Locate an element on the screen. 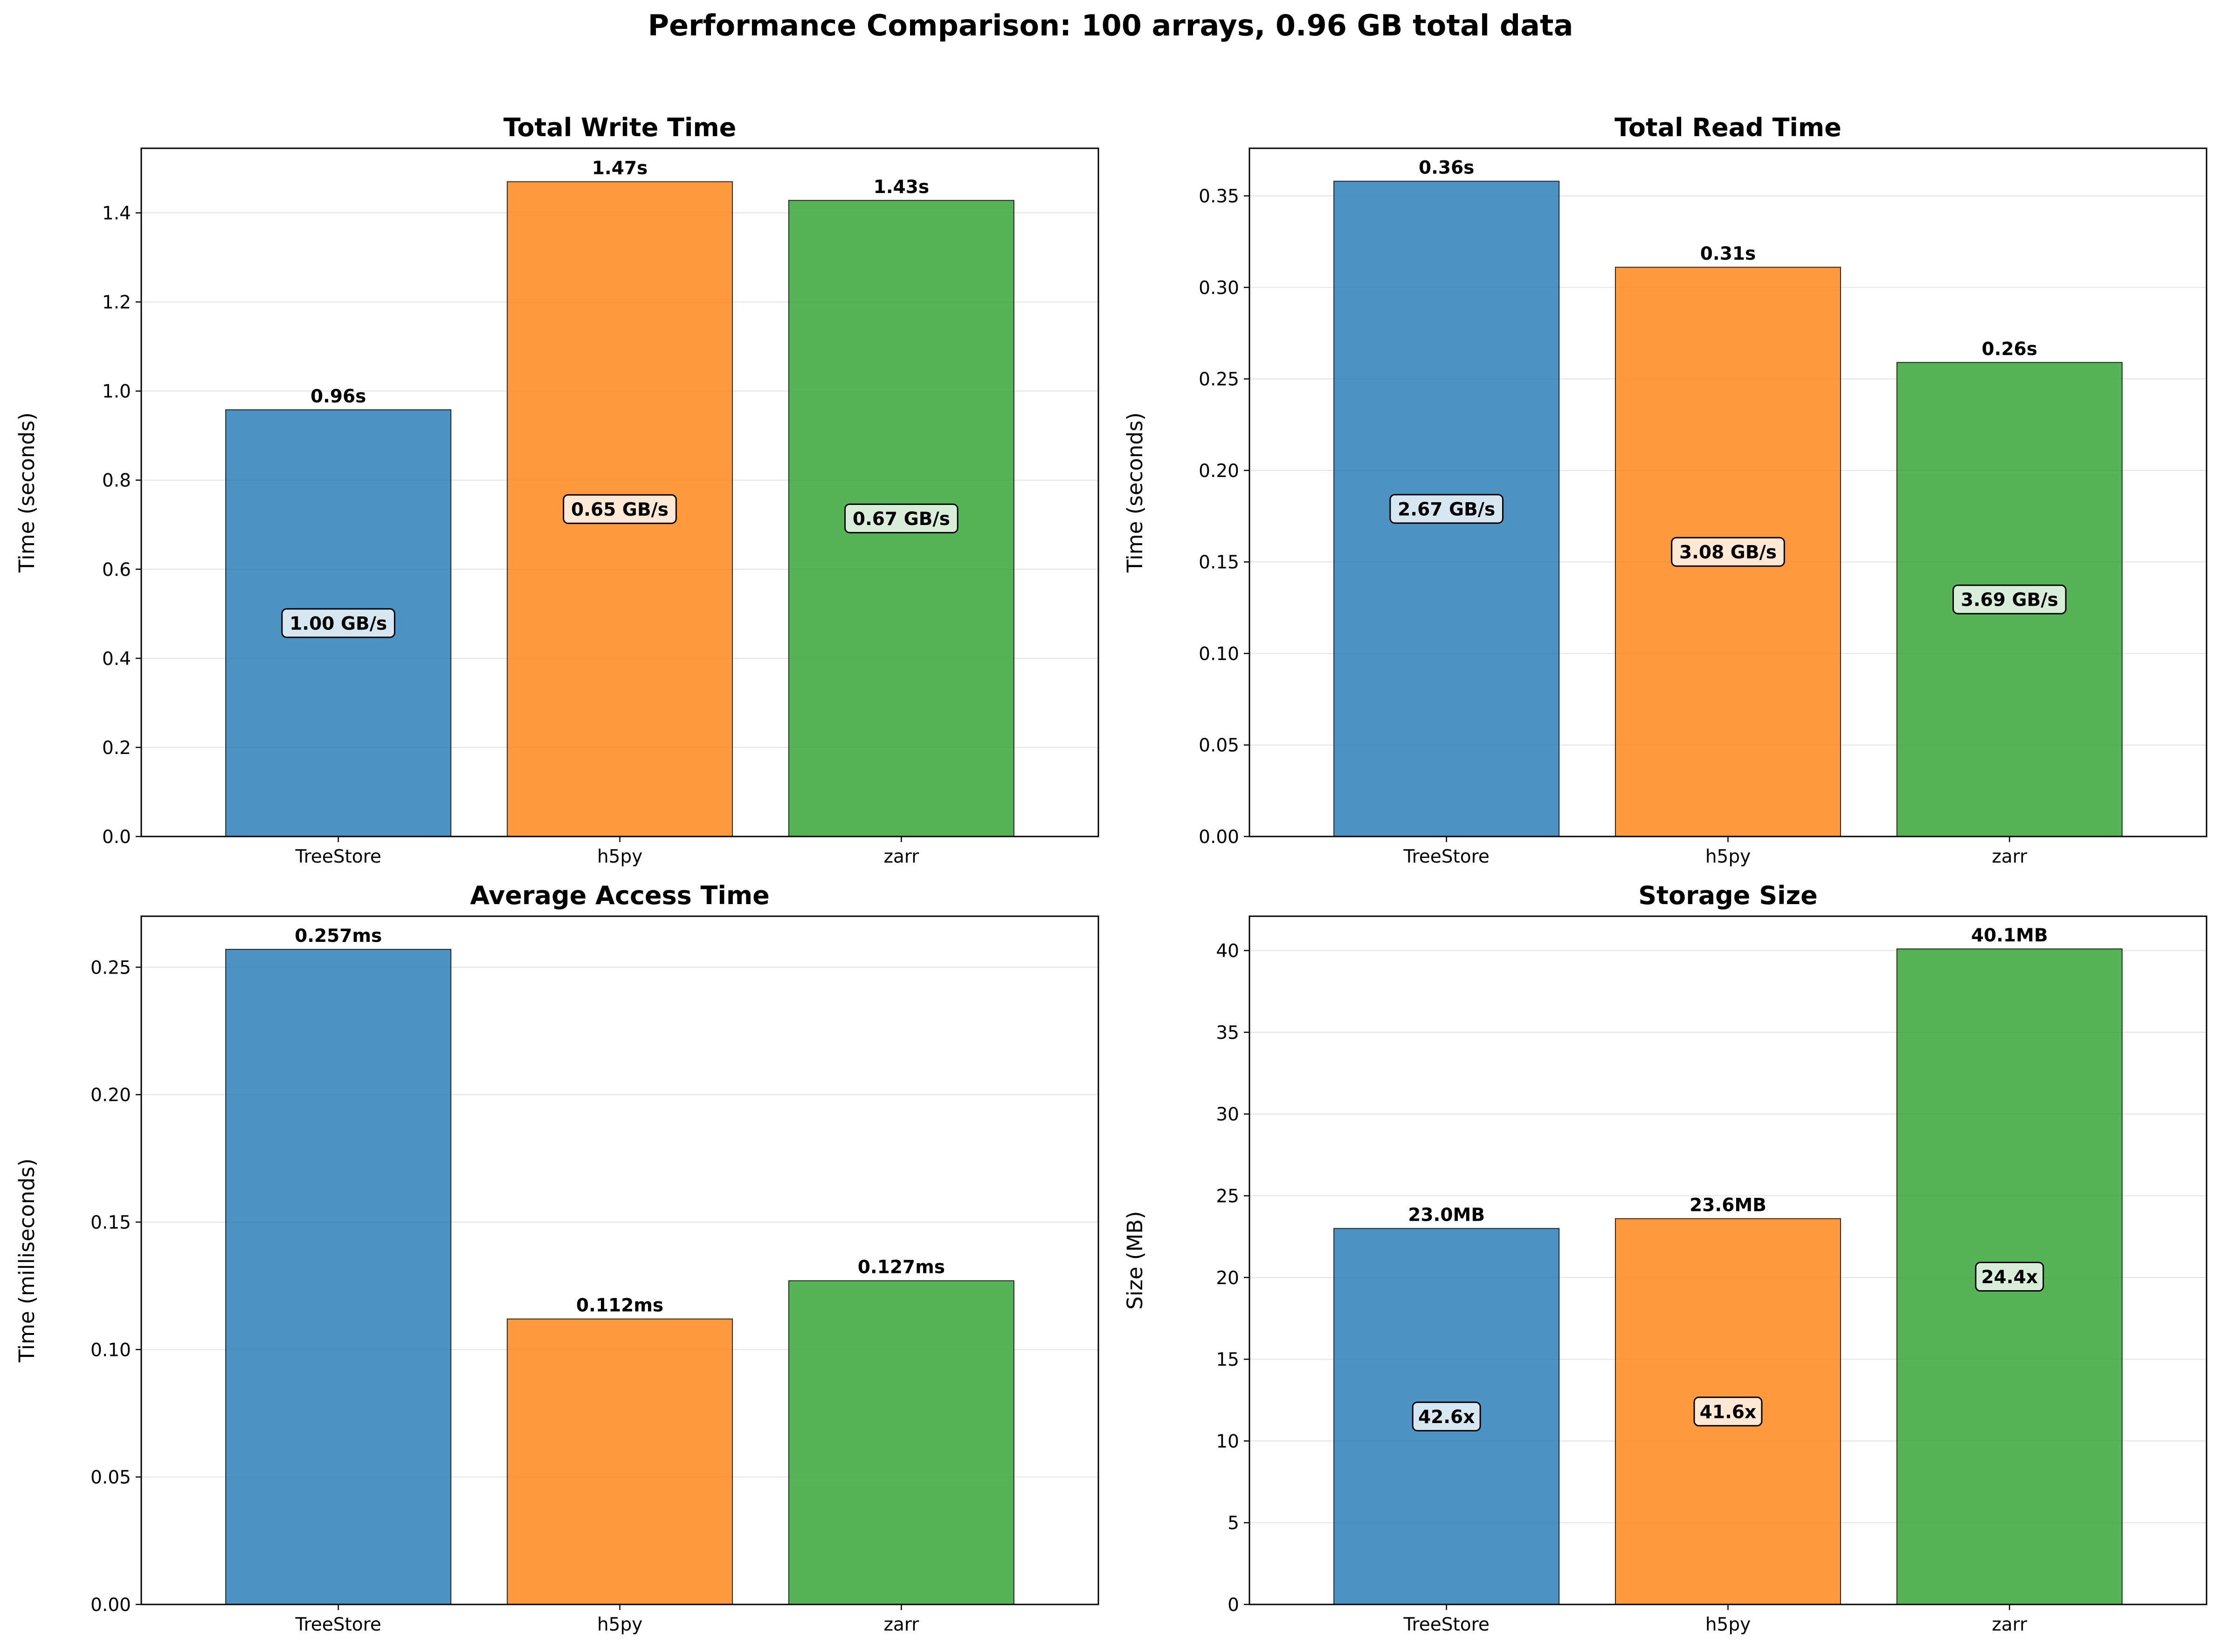 The width and height of the screenshot is (2221, 1652). value-label: 0.36s is located at coordinates (1446, 168).